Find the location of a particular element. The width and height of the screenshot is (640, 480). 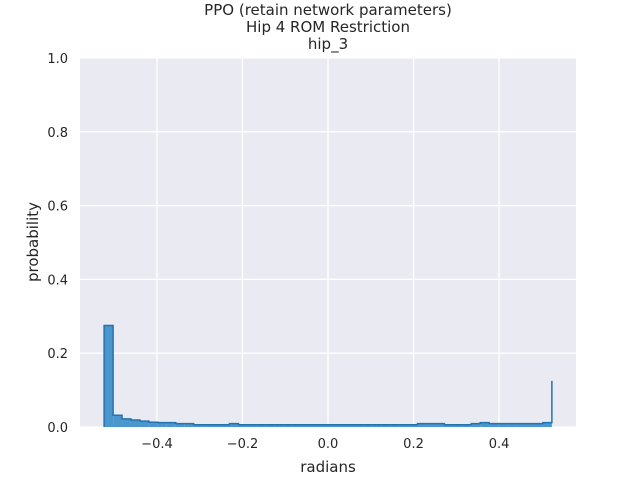

y-tick-label: 0.2 is located at coordinates (57, 354).